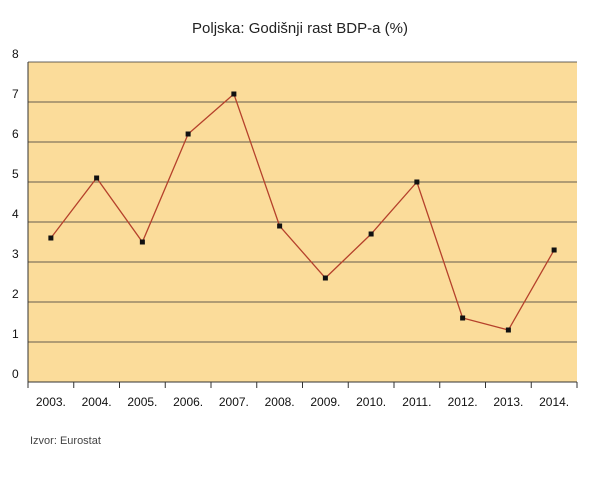 This screenshot has width=600, height=483. Describe the element at coordinates (65, 441) in the screenshot. I see `source-note: Izvor: Eurostat` at that location.